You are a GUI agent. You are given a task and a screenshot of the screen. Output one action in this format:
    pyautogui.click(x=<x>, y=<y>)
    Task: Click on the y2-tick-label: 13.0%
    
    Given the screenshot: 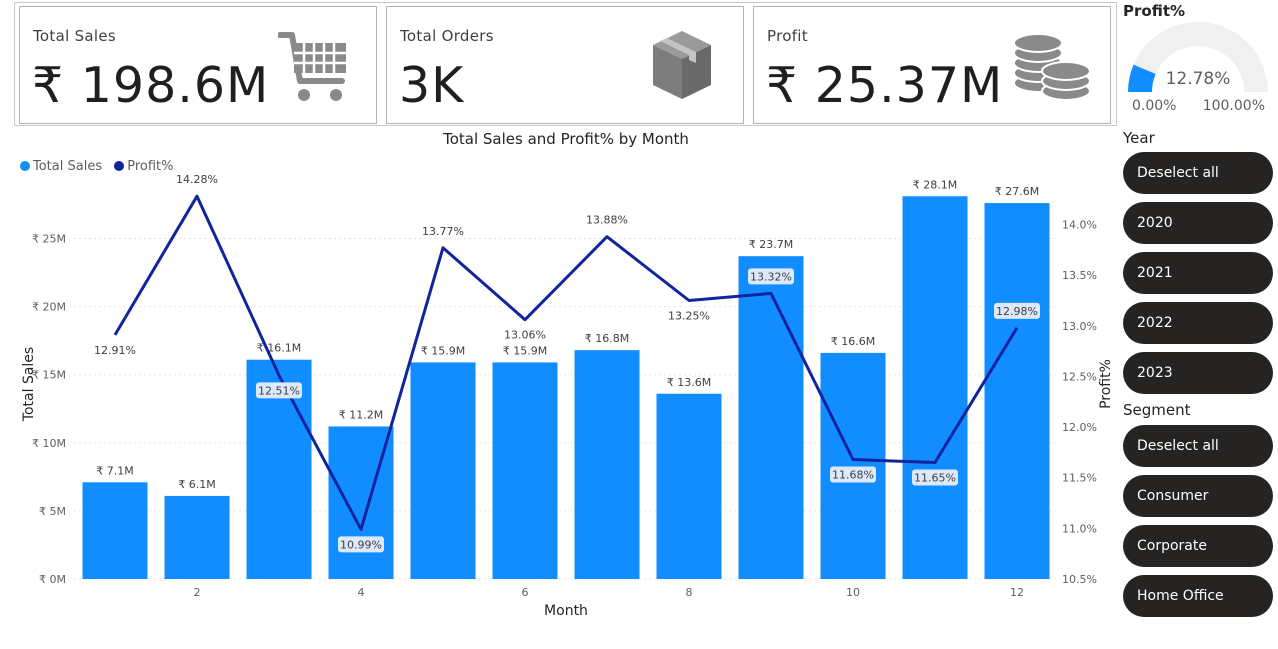 What is the action you would take?
    pyautogui.click(x=1079, y=326)
    